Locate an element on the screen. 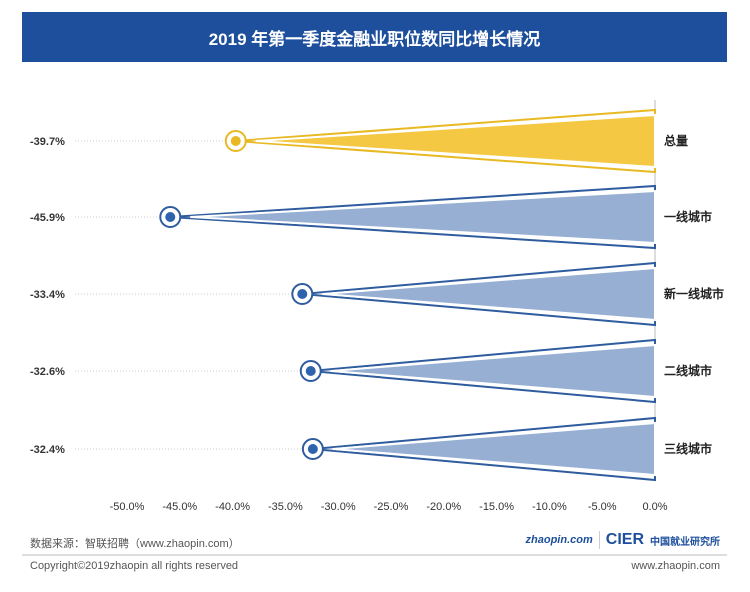 The image size is (750, 592). x-tick-label: -15.0% is located at coordinates (496, 507).